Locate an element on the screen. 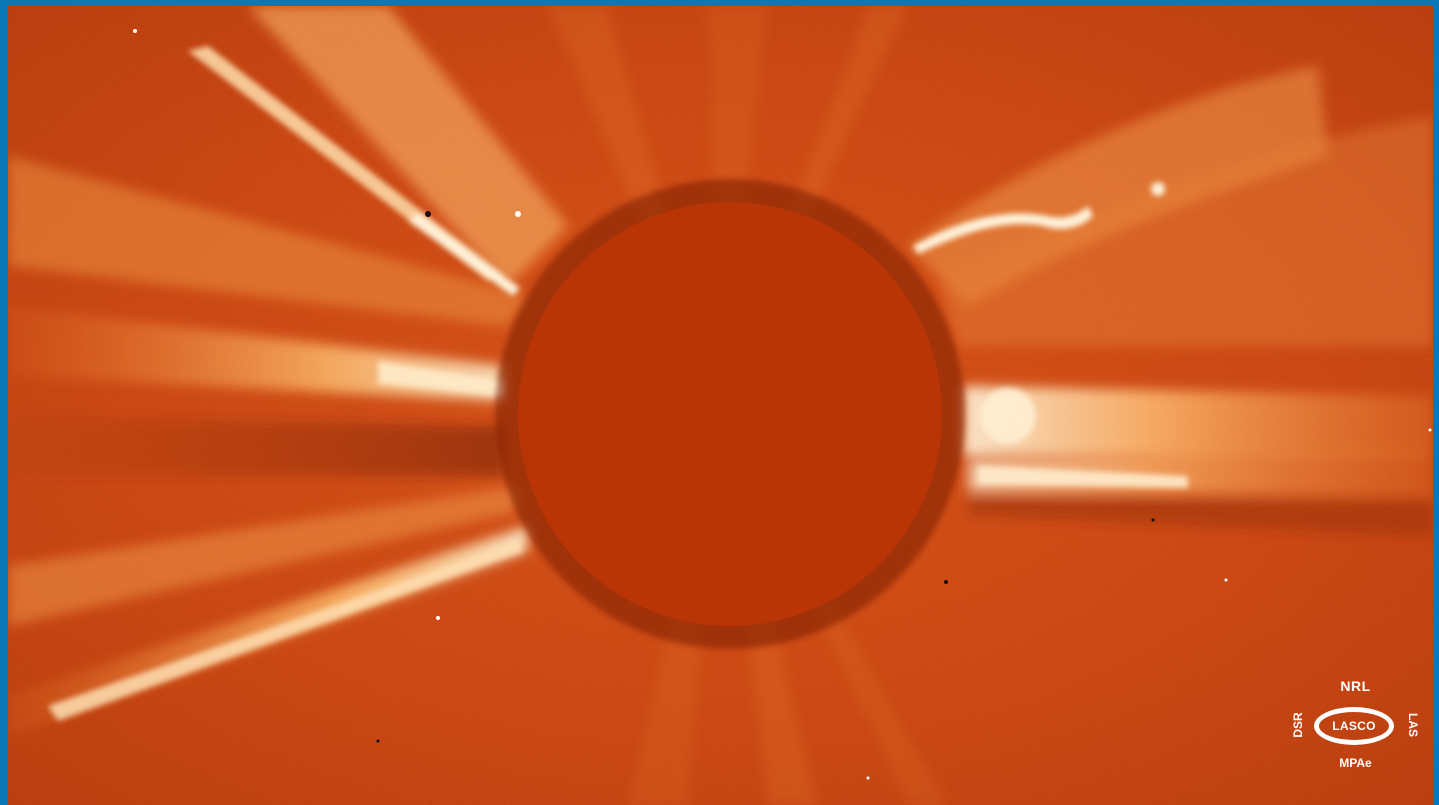 This screenshot has height=805, width=1439. logo-nrl-text: NRL is located at coordinates (1355, 686).